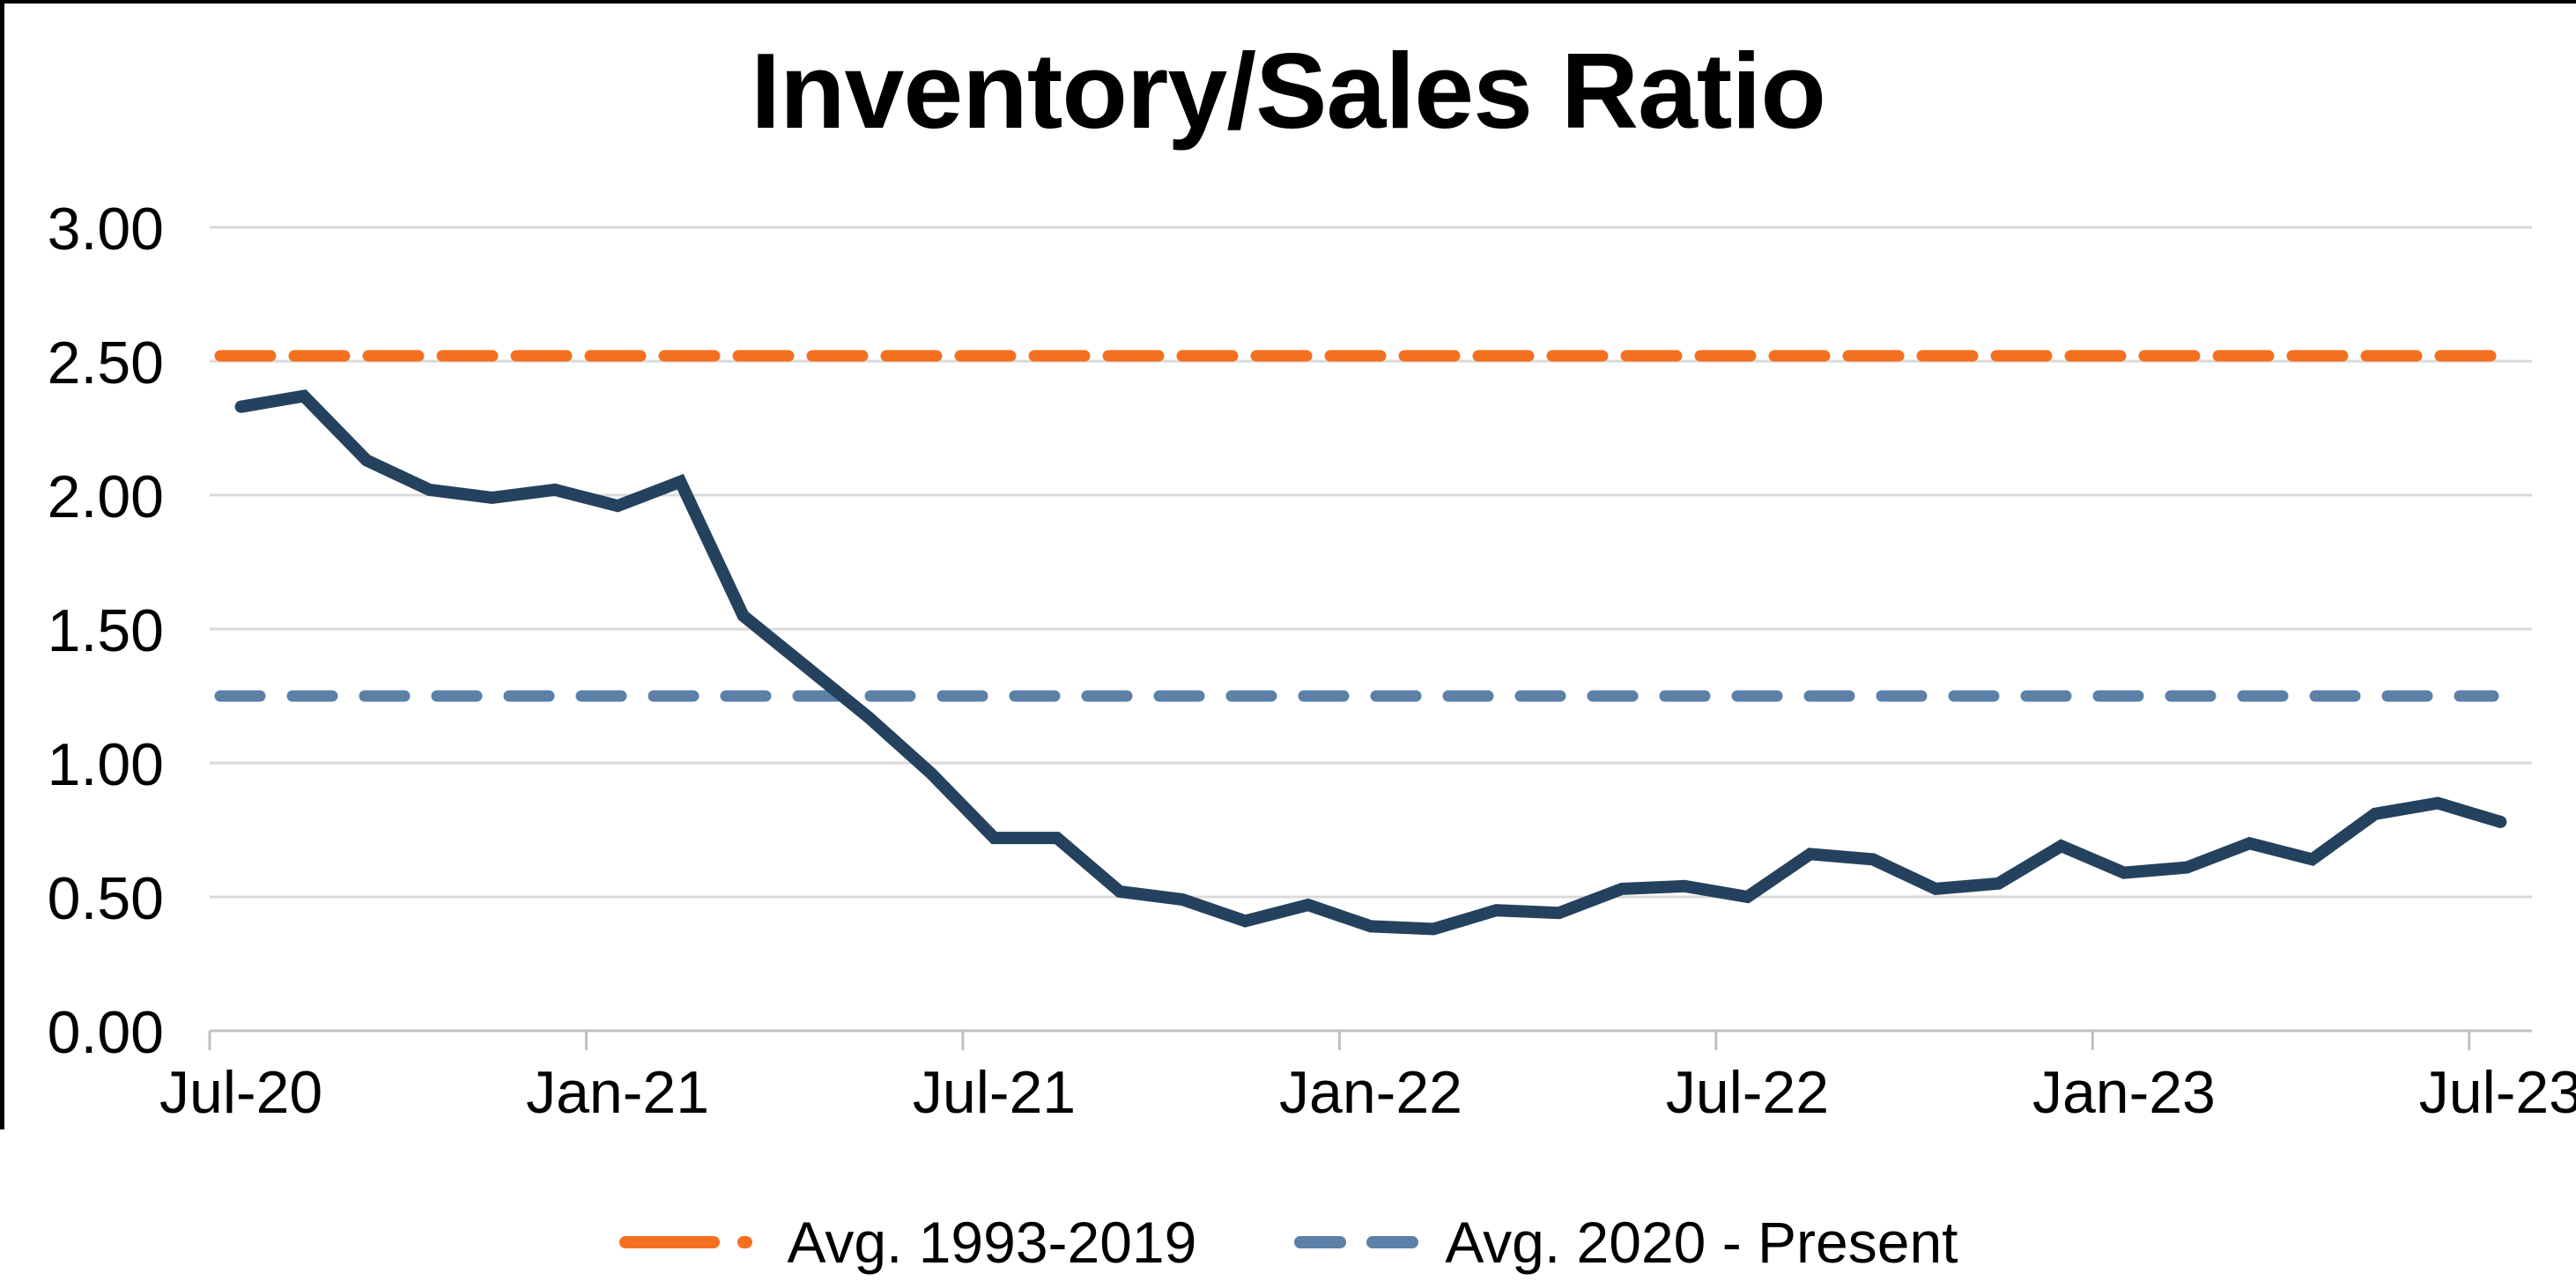  Describe the element at coordinates (1289, 91) in the screenshot. I see `chart-title: Inventory/Sales Ratio` at that location.